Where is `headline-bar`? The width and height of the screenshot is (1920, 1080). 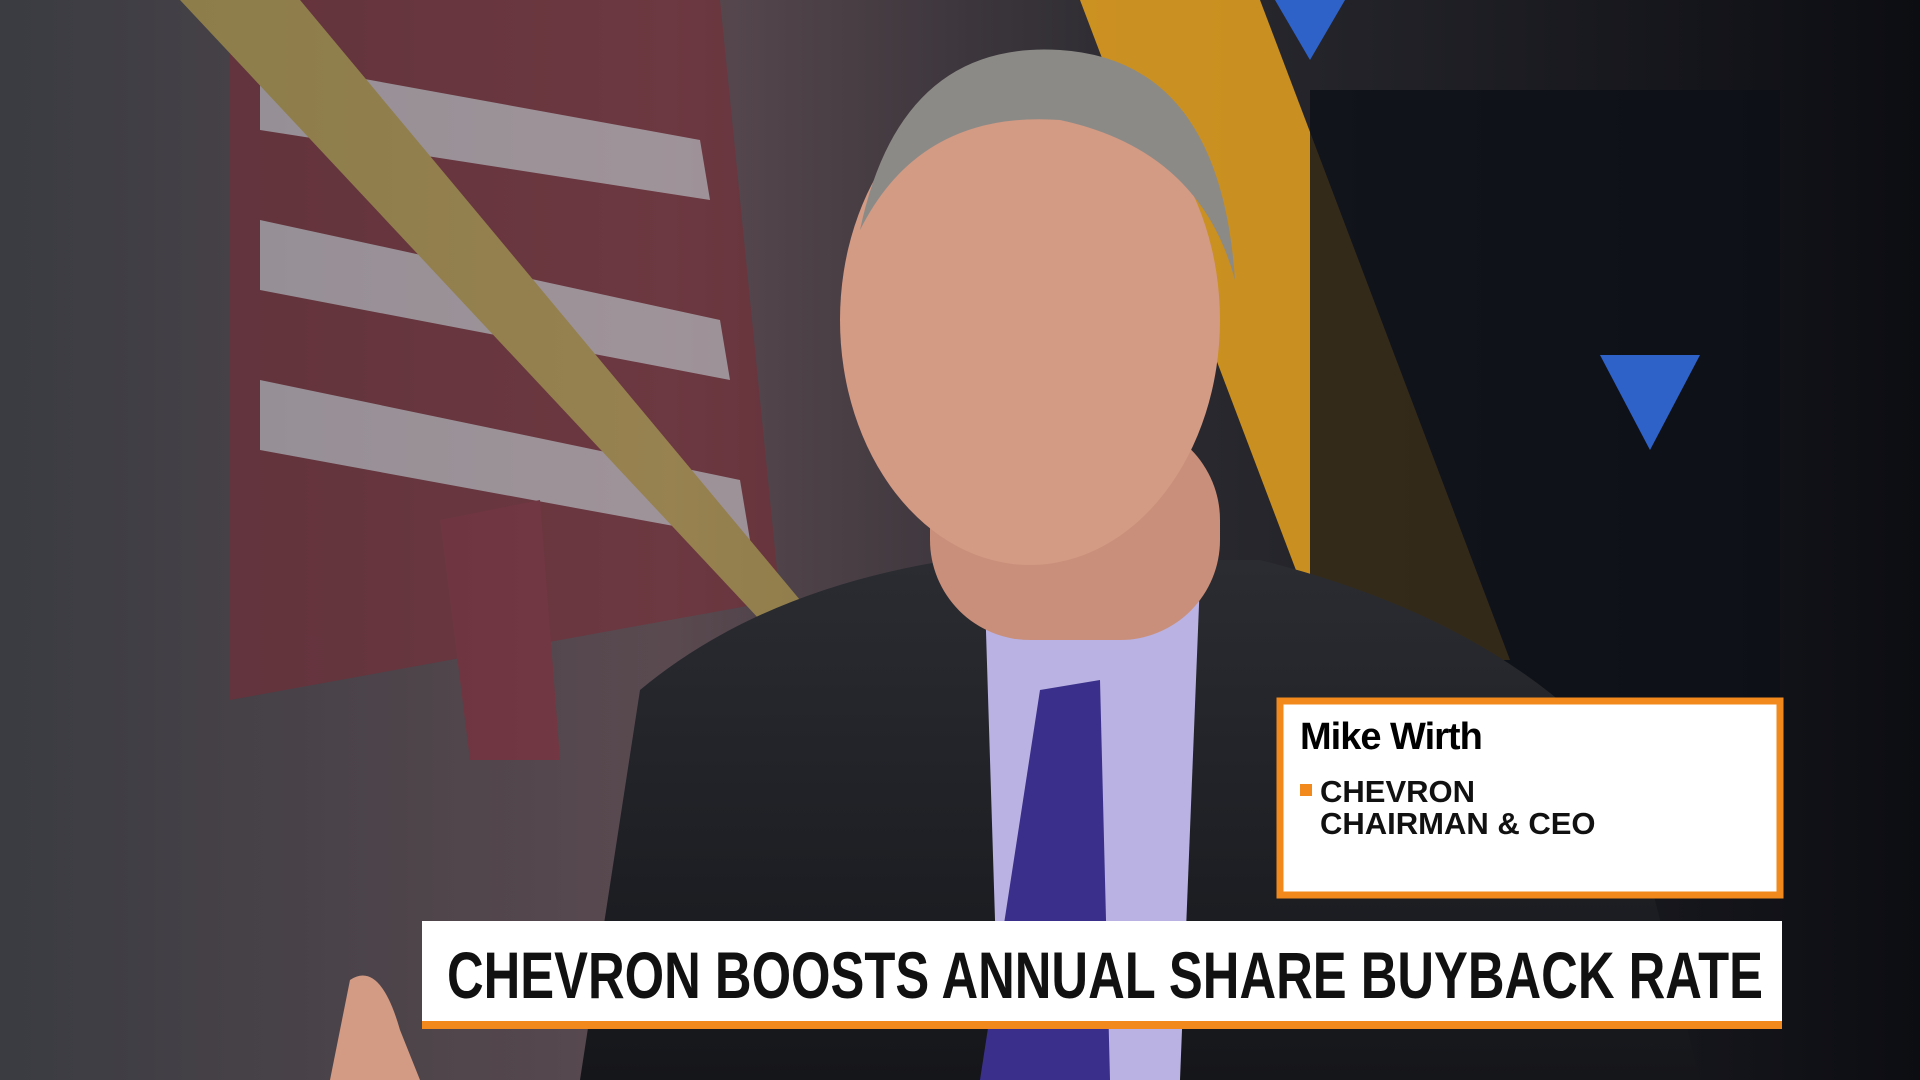 headline-bar is located at coordinates (1102, 971).